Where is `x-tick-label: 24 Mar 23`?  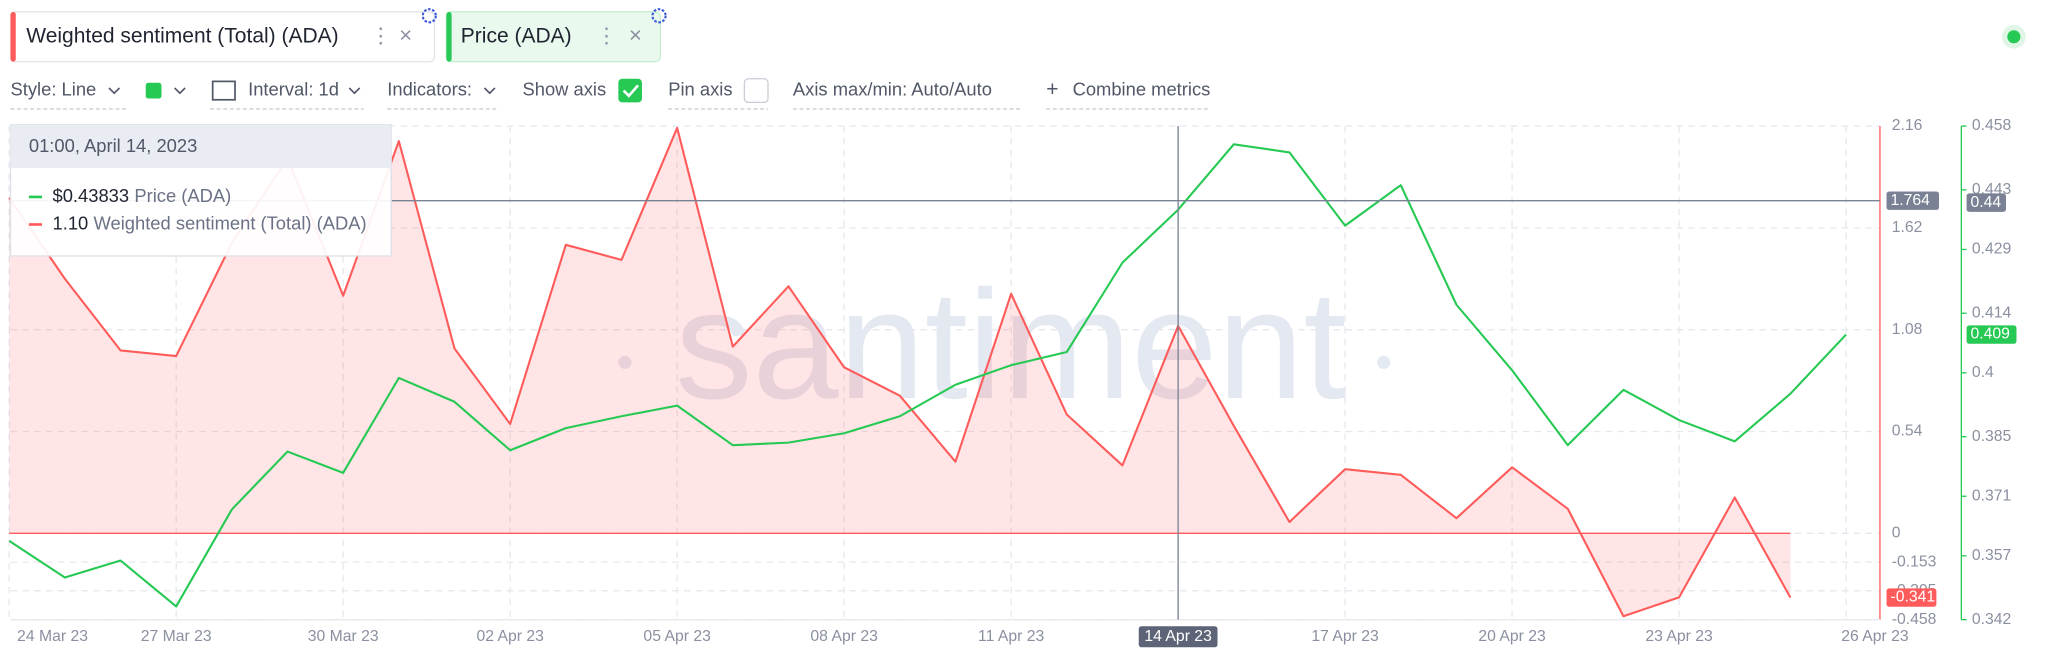 x-tick-label: 24 Mar 23 is located at coordinates (52, 636).